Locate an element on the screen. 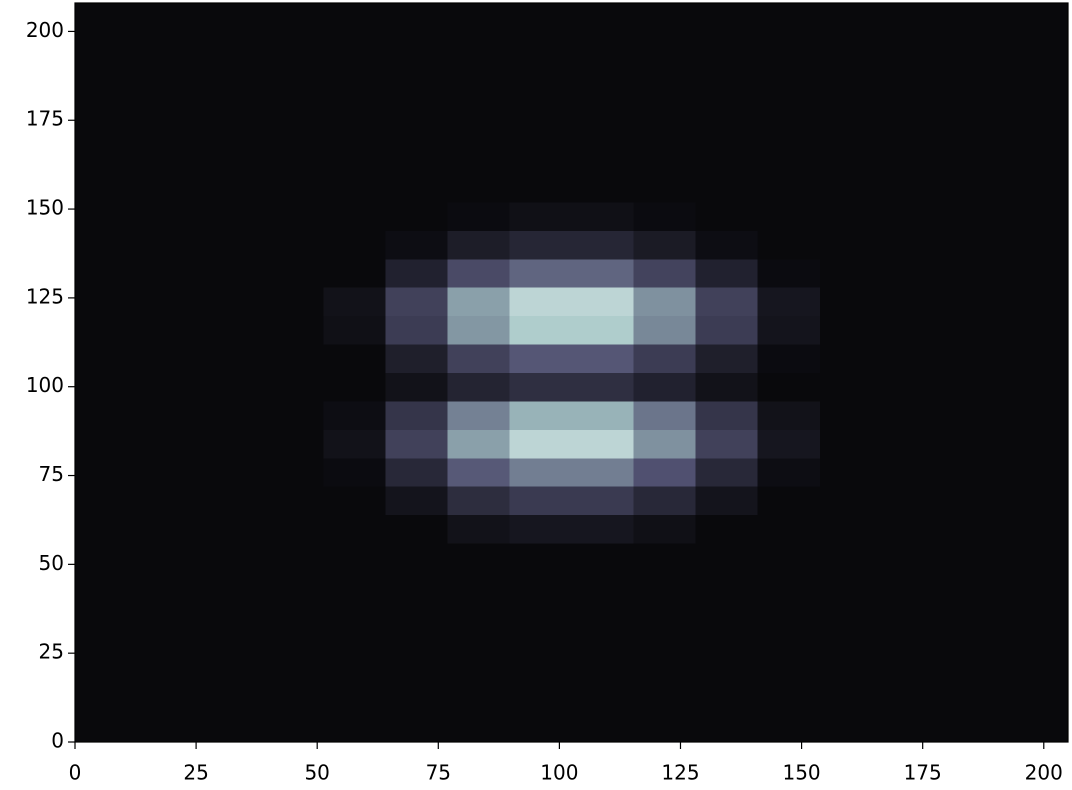 Image resolution: width=1072 pixels, height=790 pixels. y-tick-label: 200 is located at coordinates (45, 30).